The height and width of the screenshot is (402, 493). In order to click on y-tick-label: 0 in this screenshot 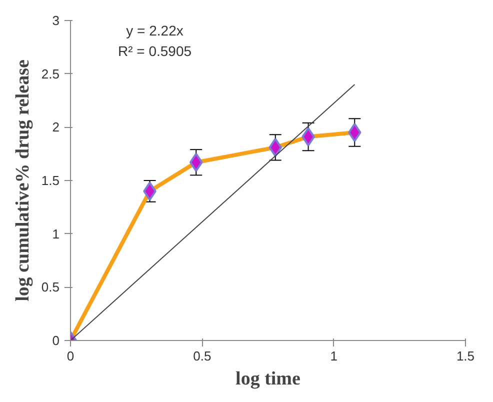, I will do `click(56, 340)`.